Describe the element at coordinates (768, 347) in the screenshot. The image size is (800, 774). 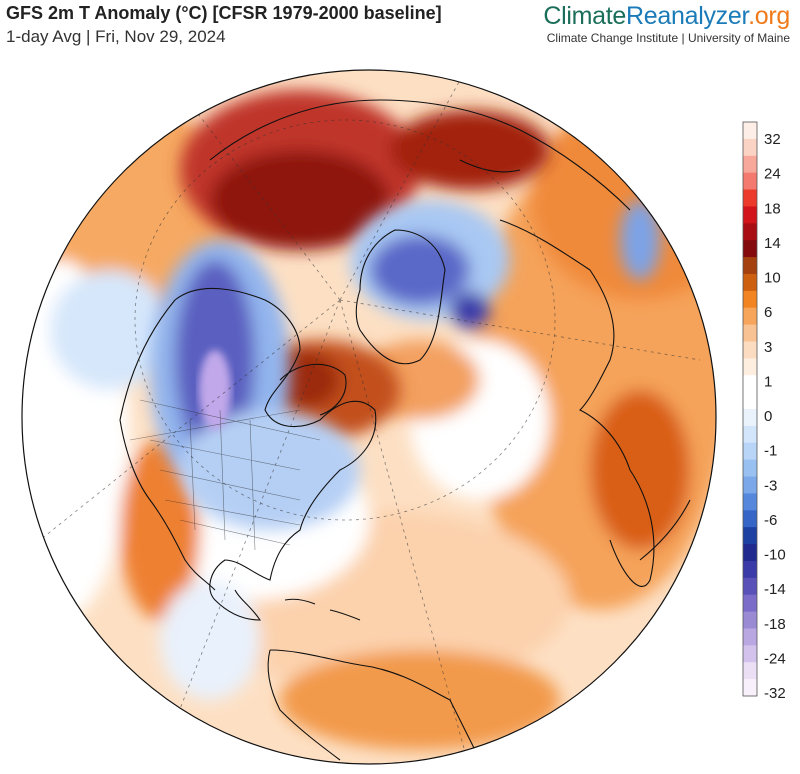
I see `legend-tick-label: 3` at that location.